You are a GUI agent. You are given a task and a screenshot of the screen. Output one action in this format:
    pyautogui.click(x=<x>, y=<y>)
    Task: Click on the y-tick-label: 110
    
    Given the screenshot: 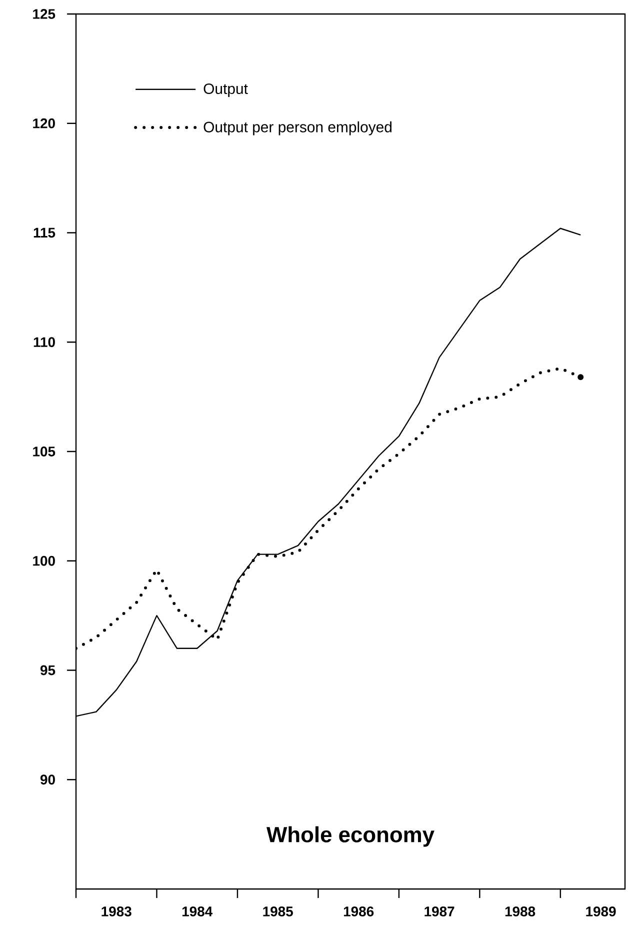 What is the action you would take?
    pyautogui.click(x=44, y=342)
    